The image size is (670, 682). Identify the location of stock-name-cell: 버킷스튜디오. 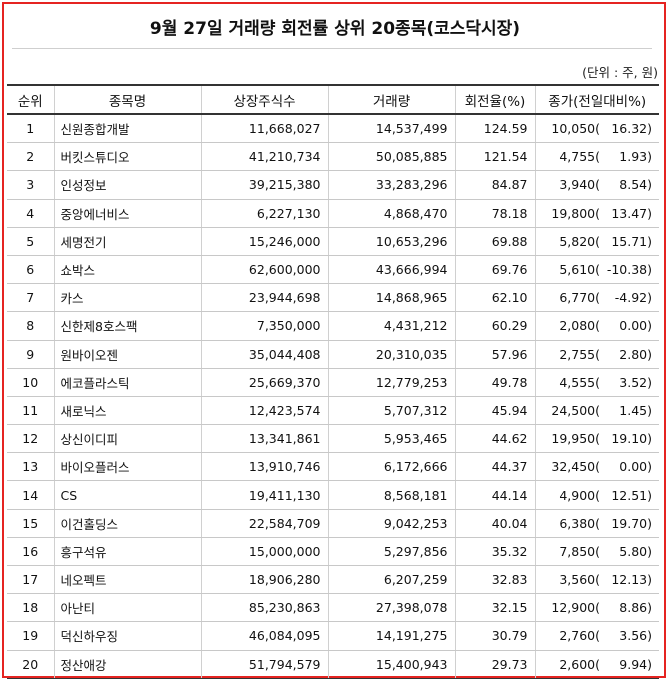
(127, 157).